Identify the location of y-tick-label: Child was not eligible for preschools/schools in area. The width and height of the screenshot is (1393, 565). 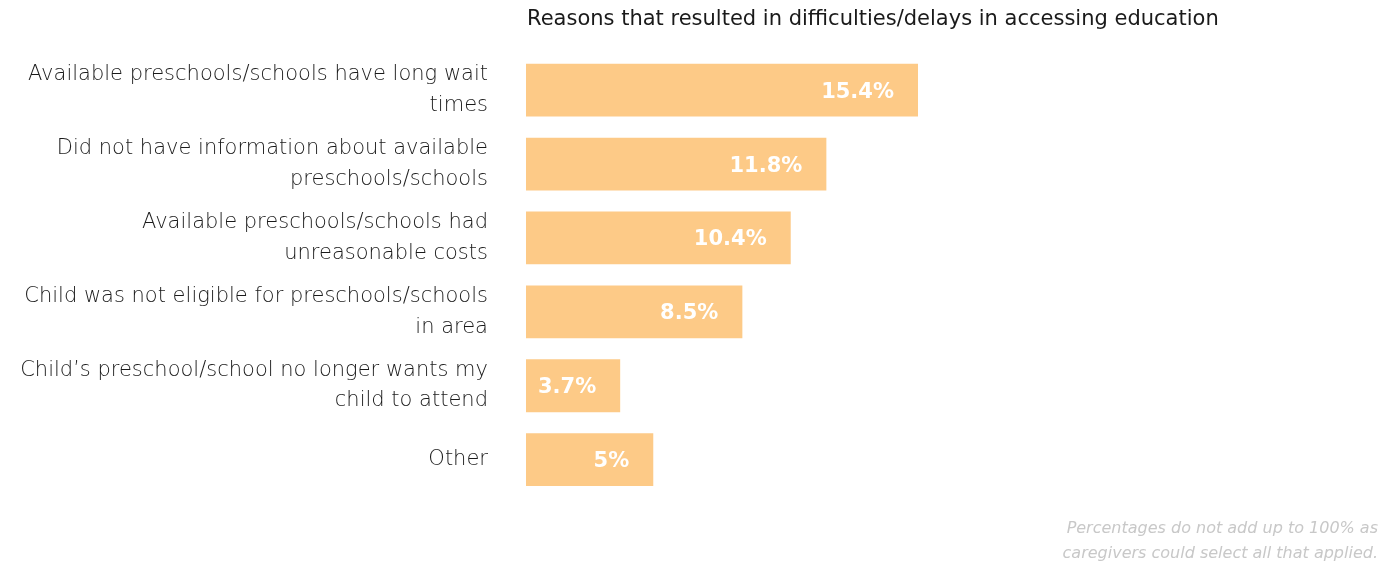
(256, 310).